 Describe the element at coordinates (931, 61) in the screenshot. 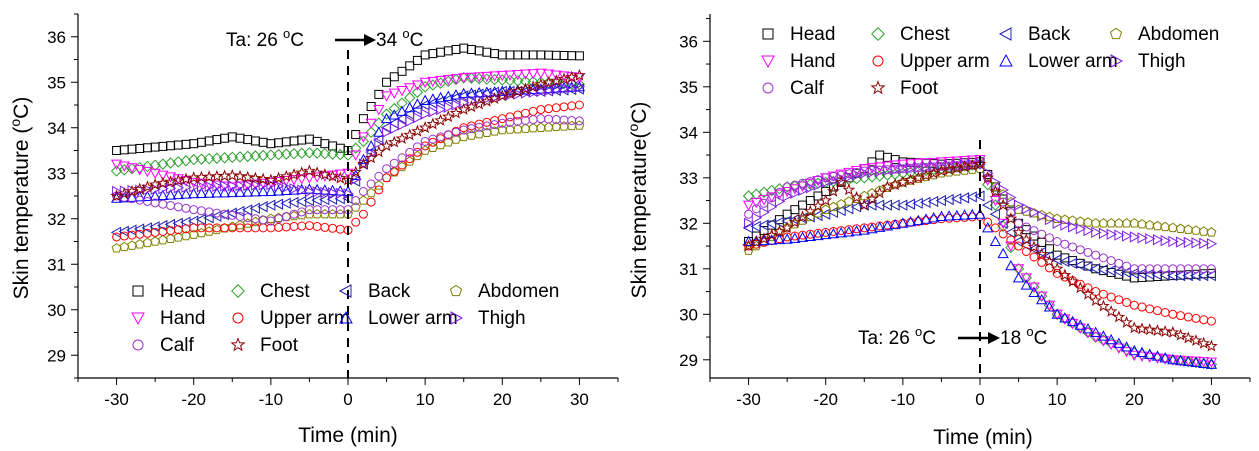

I see `legend-item: Upper arm` at that location.